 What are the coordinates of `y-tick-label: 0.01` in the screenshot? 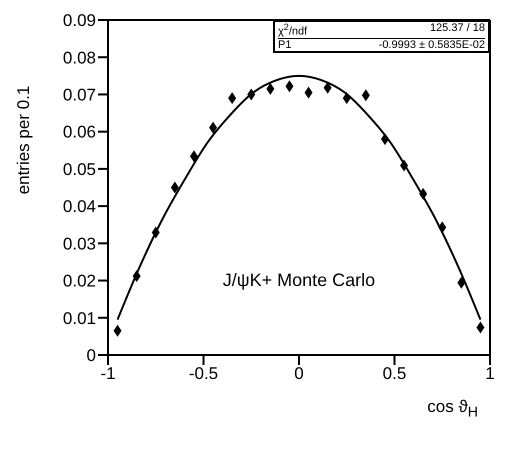 It's located at (79, 318).